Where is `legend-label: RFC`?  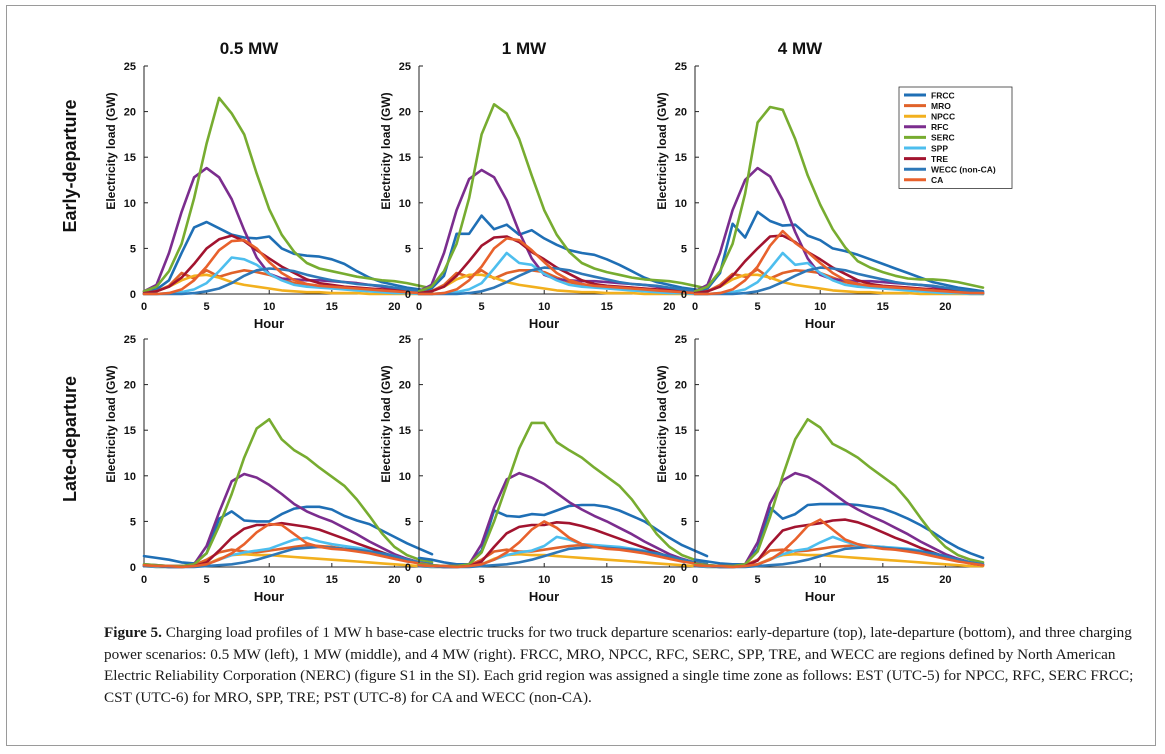
legend-label: RFC is located at coordinates (939, 127).